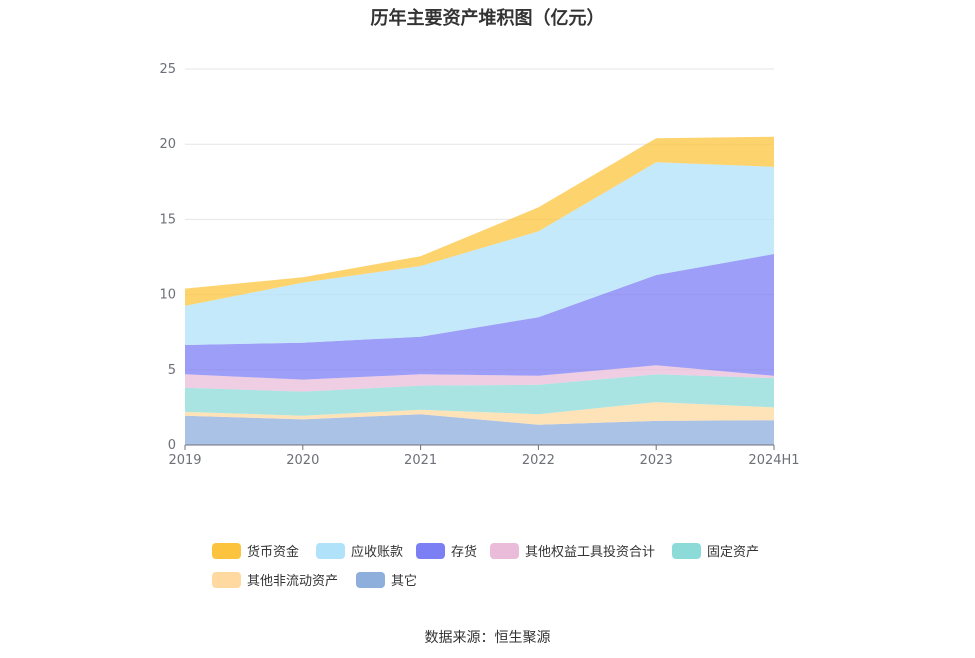 Image resolution: width=975 pixels, height=658 pixels. I want to click on legend-item: 固定资产, so click(715, 550).